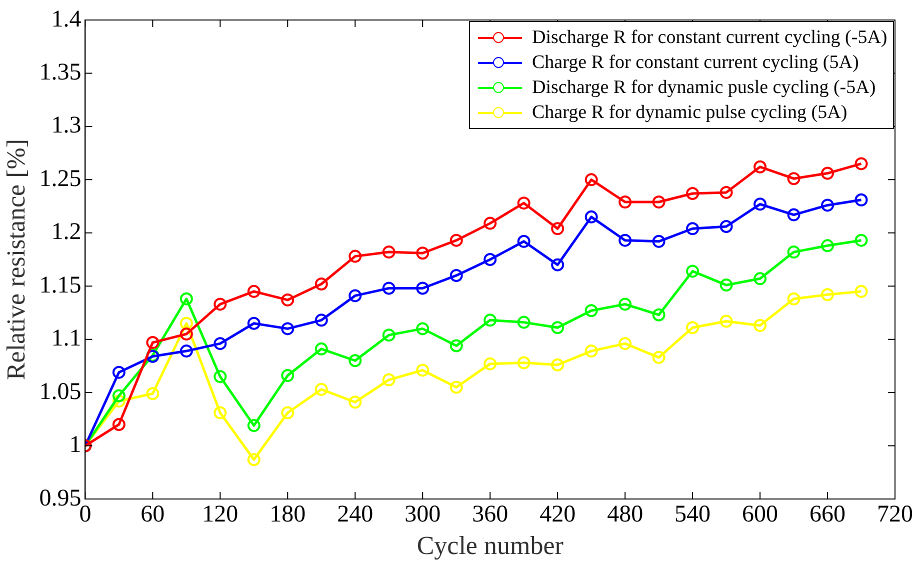 This screenshot has height=565, width=915. I want to click on y-axis-title: Relative resistance [%], so click(15, 259).